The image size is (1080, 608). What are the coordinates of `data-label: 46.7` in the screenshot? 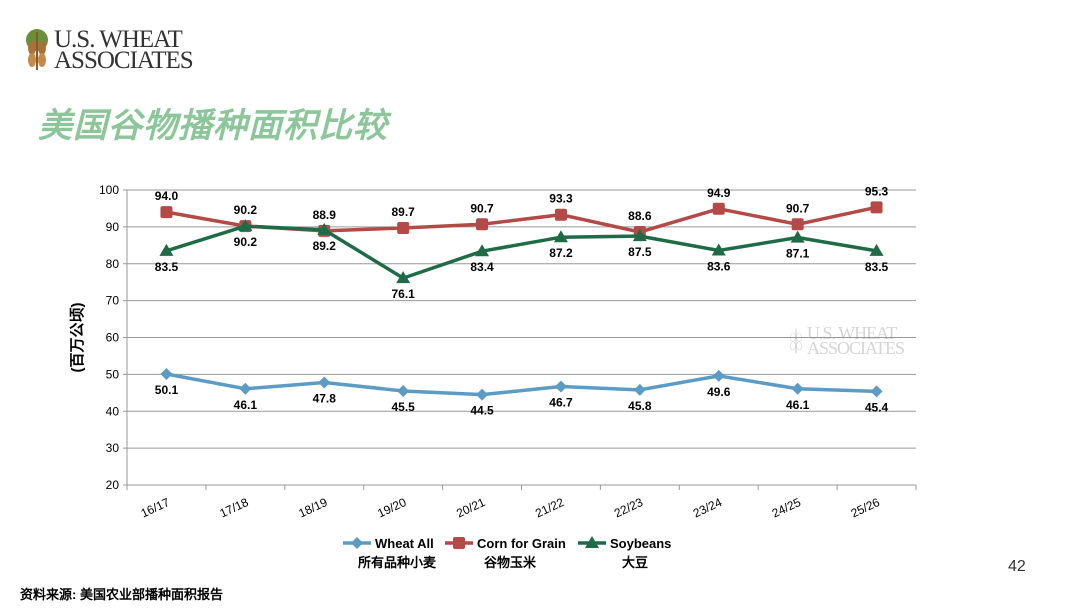 It's located at (561, 403).